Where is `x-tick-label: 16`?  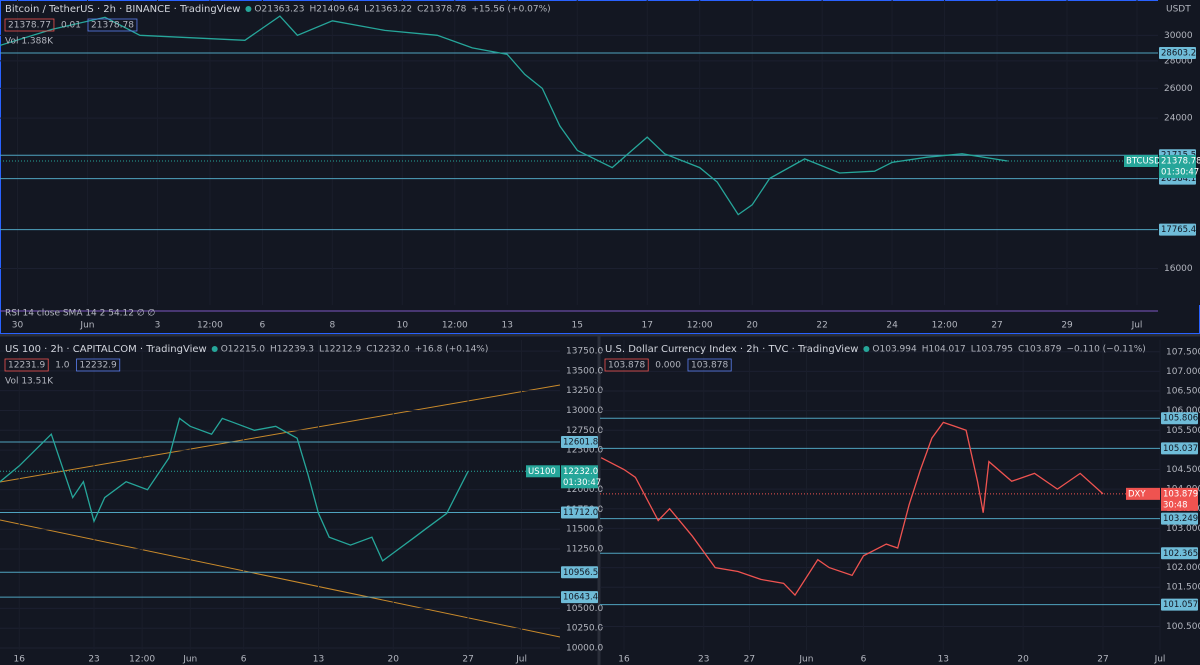 x-tick-label: 16 is located at coordinates (20, 660).